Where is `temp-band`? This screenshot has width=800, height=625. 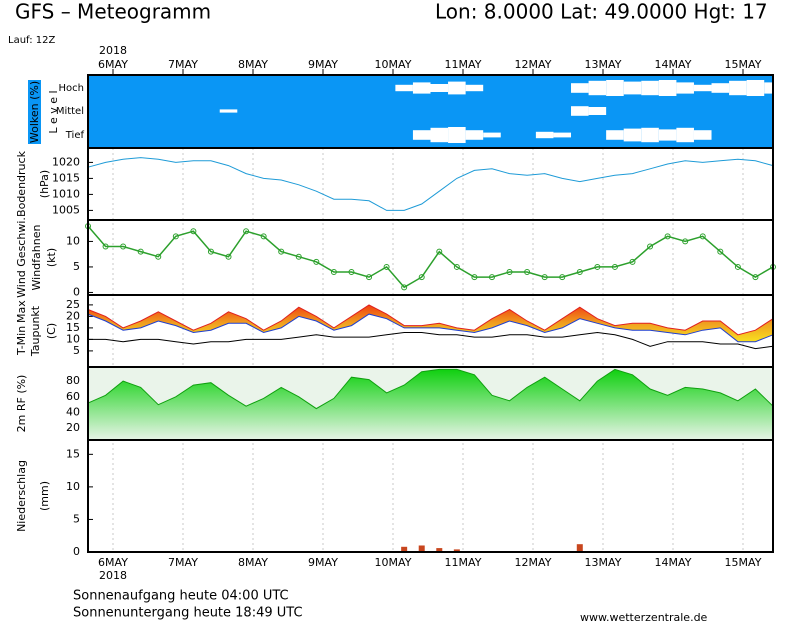
temp-band is located at coordinates (430, 323).